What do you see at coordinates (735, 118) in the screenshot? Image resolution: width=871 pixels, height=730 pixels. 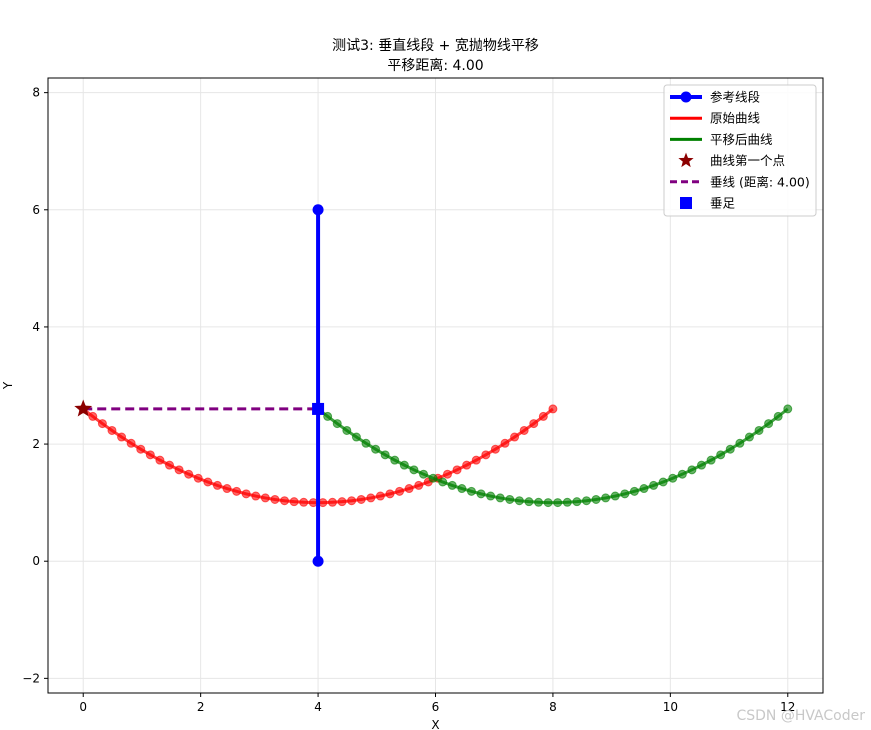 I see `legend-label: 原始曲线` at bounding box center [735, 118].